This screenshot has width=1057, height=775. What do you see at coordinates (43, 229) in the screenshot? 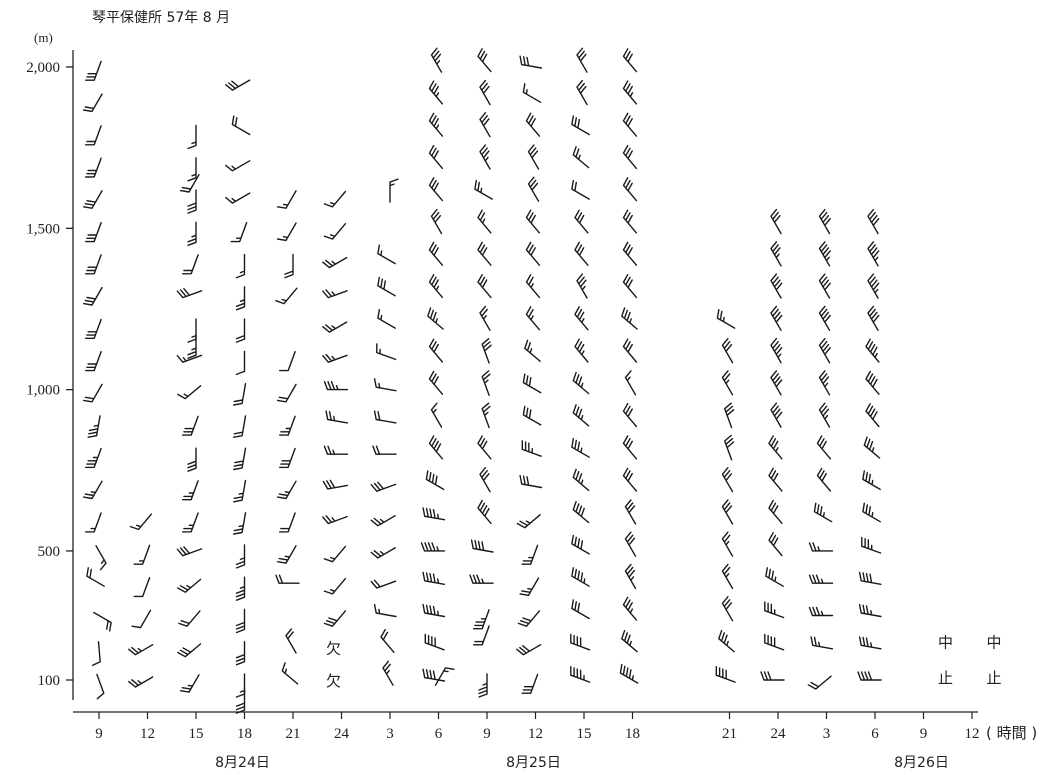
I see `y-tick-label-3: 1,500` at bounding box center [43, 229].